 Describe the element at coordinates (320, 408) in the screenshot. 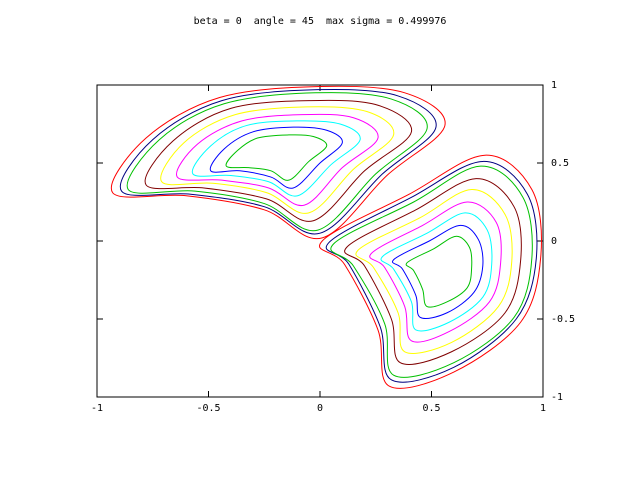

I see `x-tick-label: 0` at that location.